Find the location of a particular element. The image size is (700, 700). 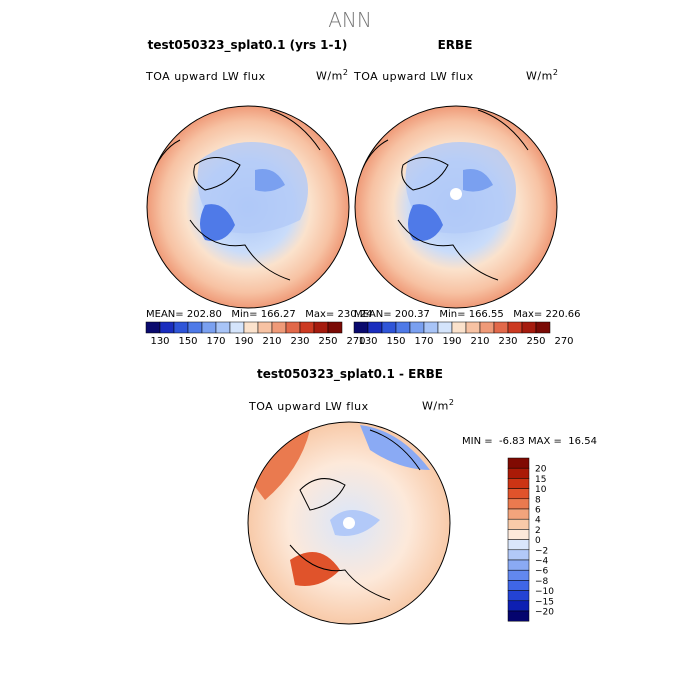

diff-colorbar-tick-label: 2 is located at coordinates (538, 531).